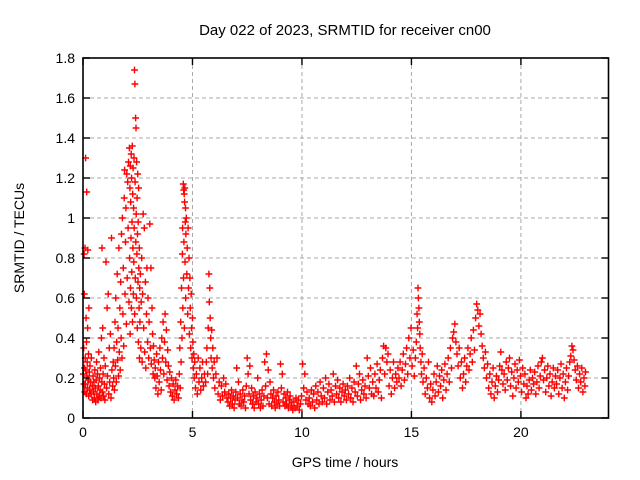  What do you see at coordinates (521, 432) in the screenshot?
I see `x-tick-label: 20` at bounding box center [521, 432].